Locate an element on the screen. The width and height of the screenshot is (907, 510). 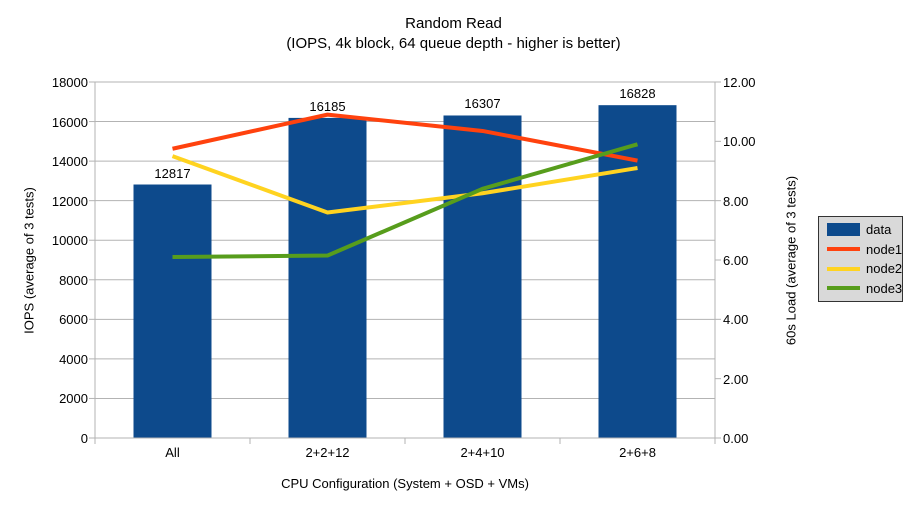
right-axis-title: 60s Load (average of 3 tests) is located at coordinates (791, 260).